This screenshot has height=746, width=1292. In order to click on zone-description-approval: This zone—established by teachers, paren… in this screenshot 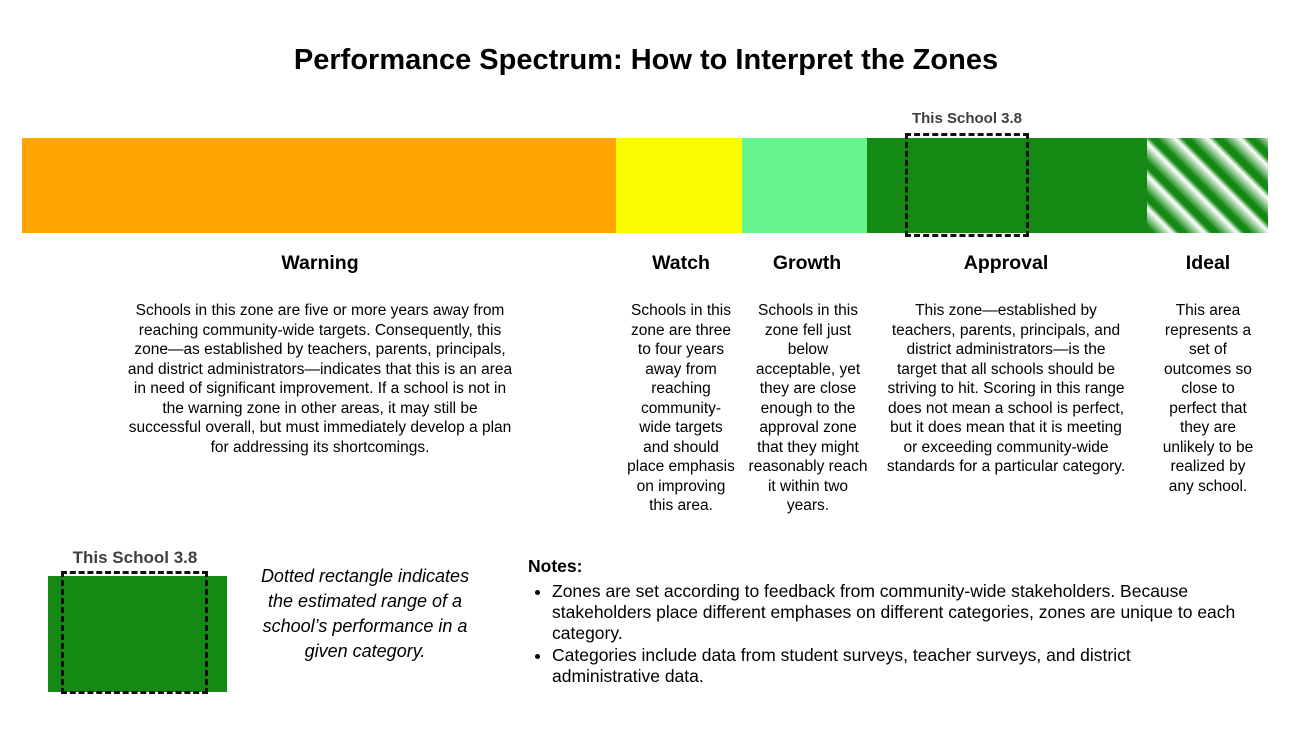, I will do `click(1006, 388)`.